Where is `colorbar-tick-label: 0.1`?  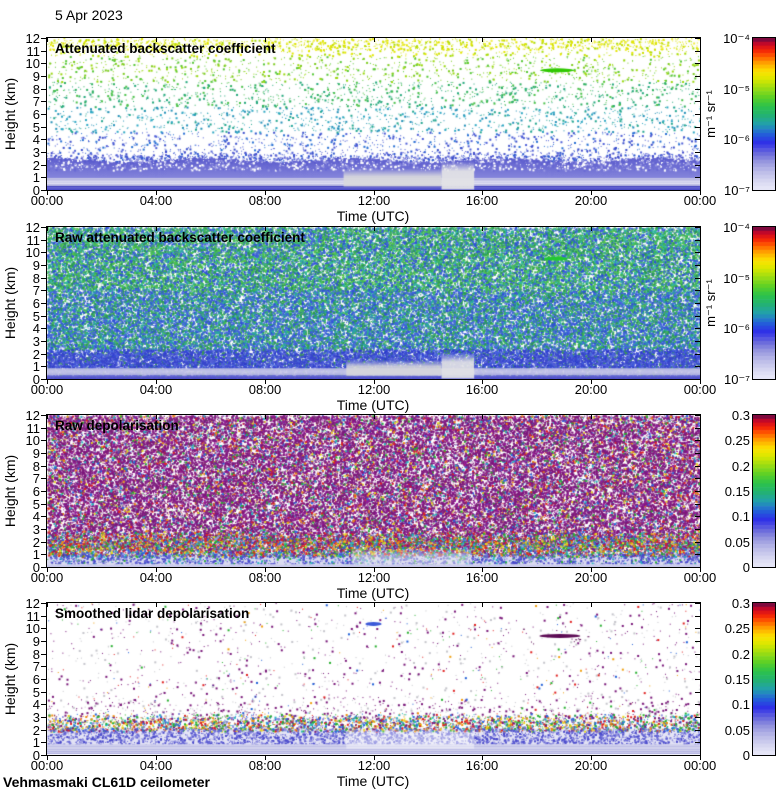
colorbar-tick-label: 0.1 is located at coordinates (740, 704).